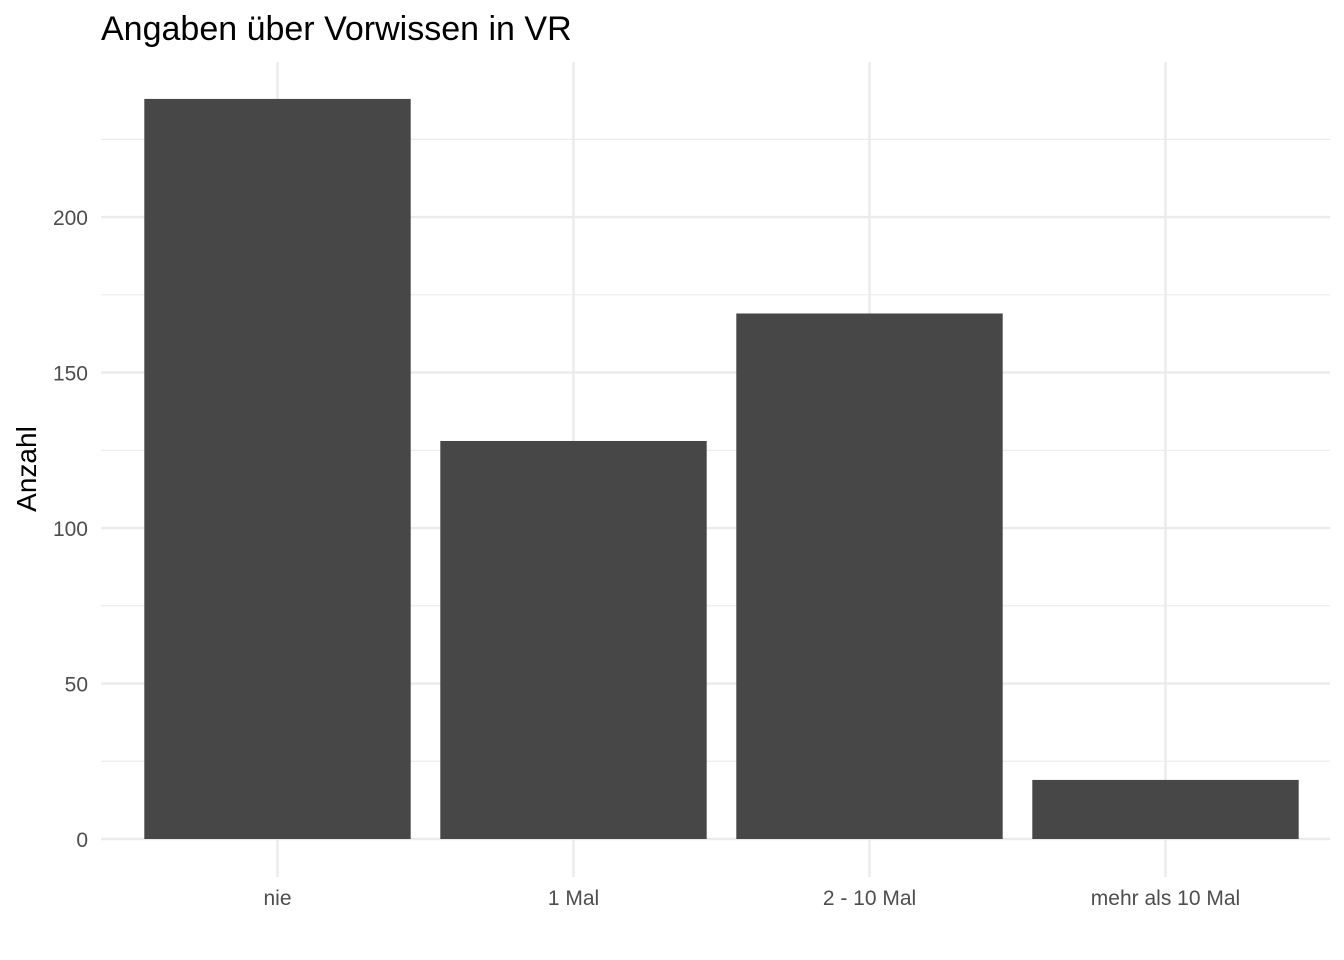  I want to click on y-tick-label: 50, so click(76, 685).